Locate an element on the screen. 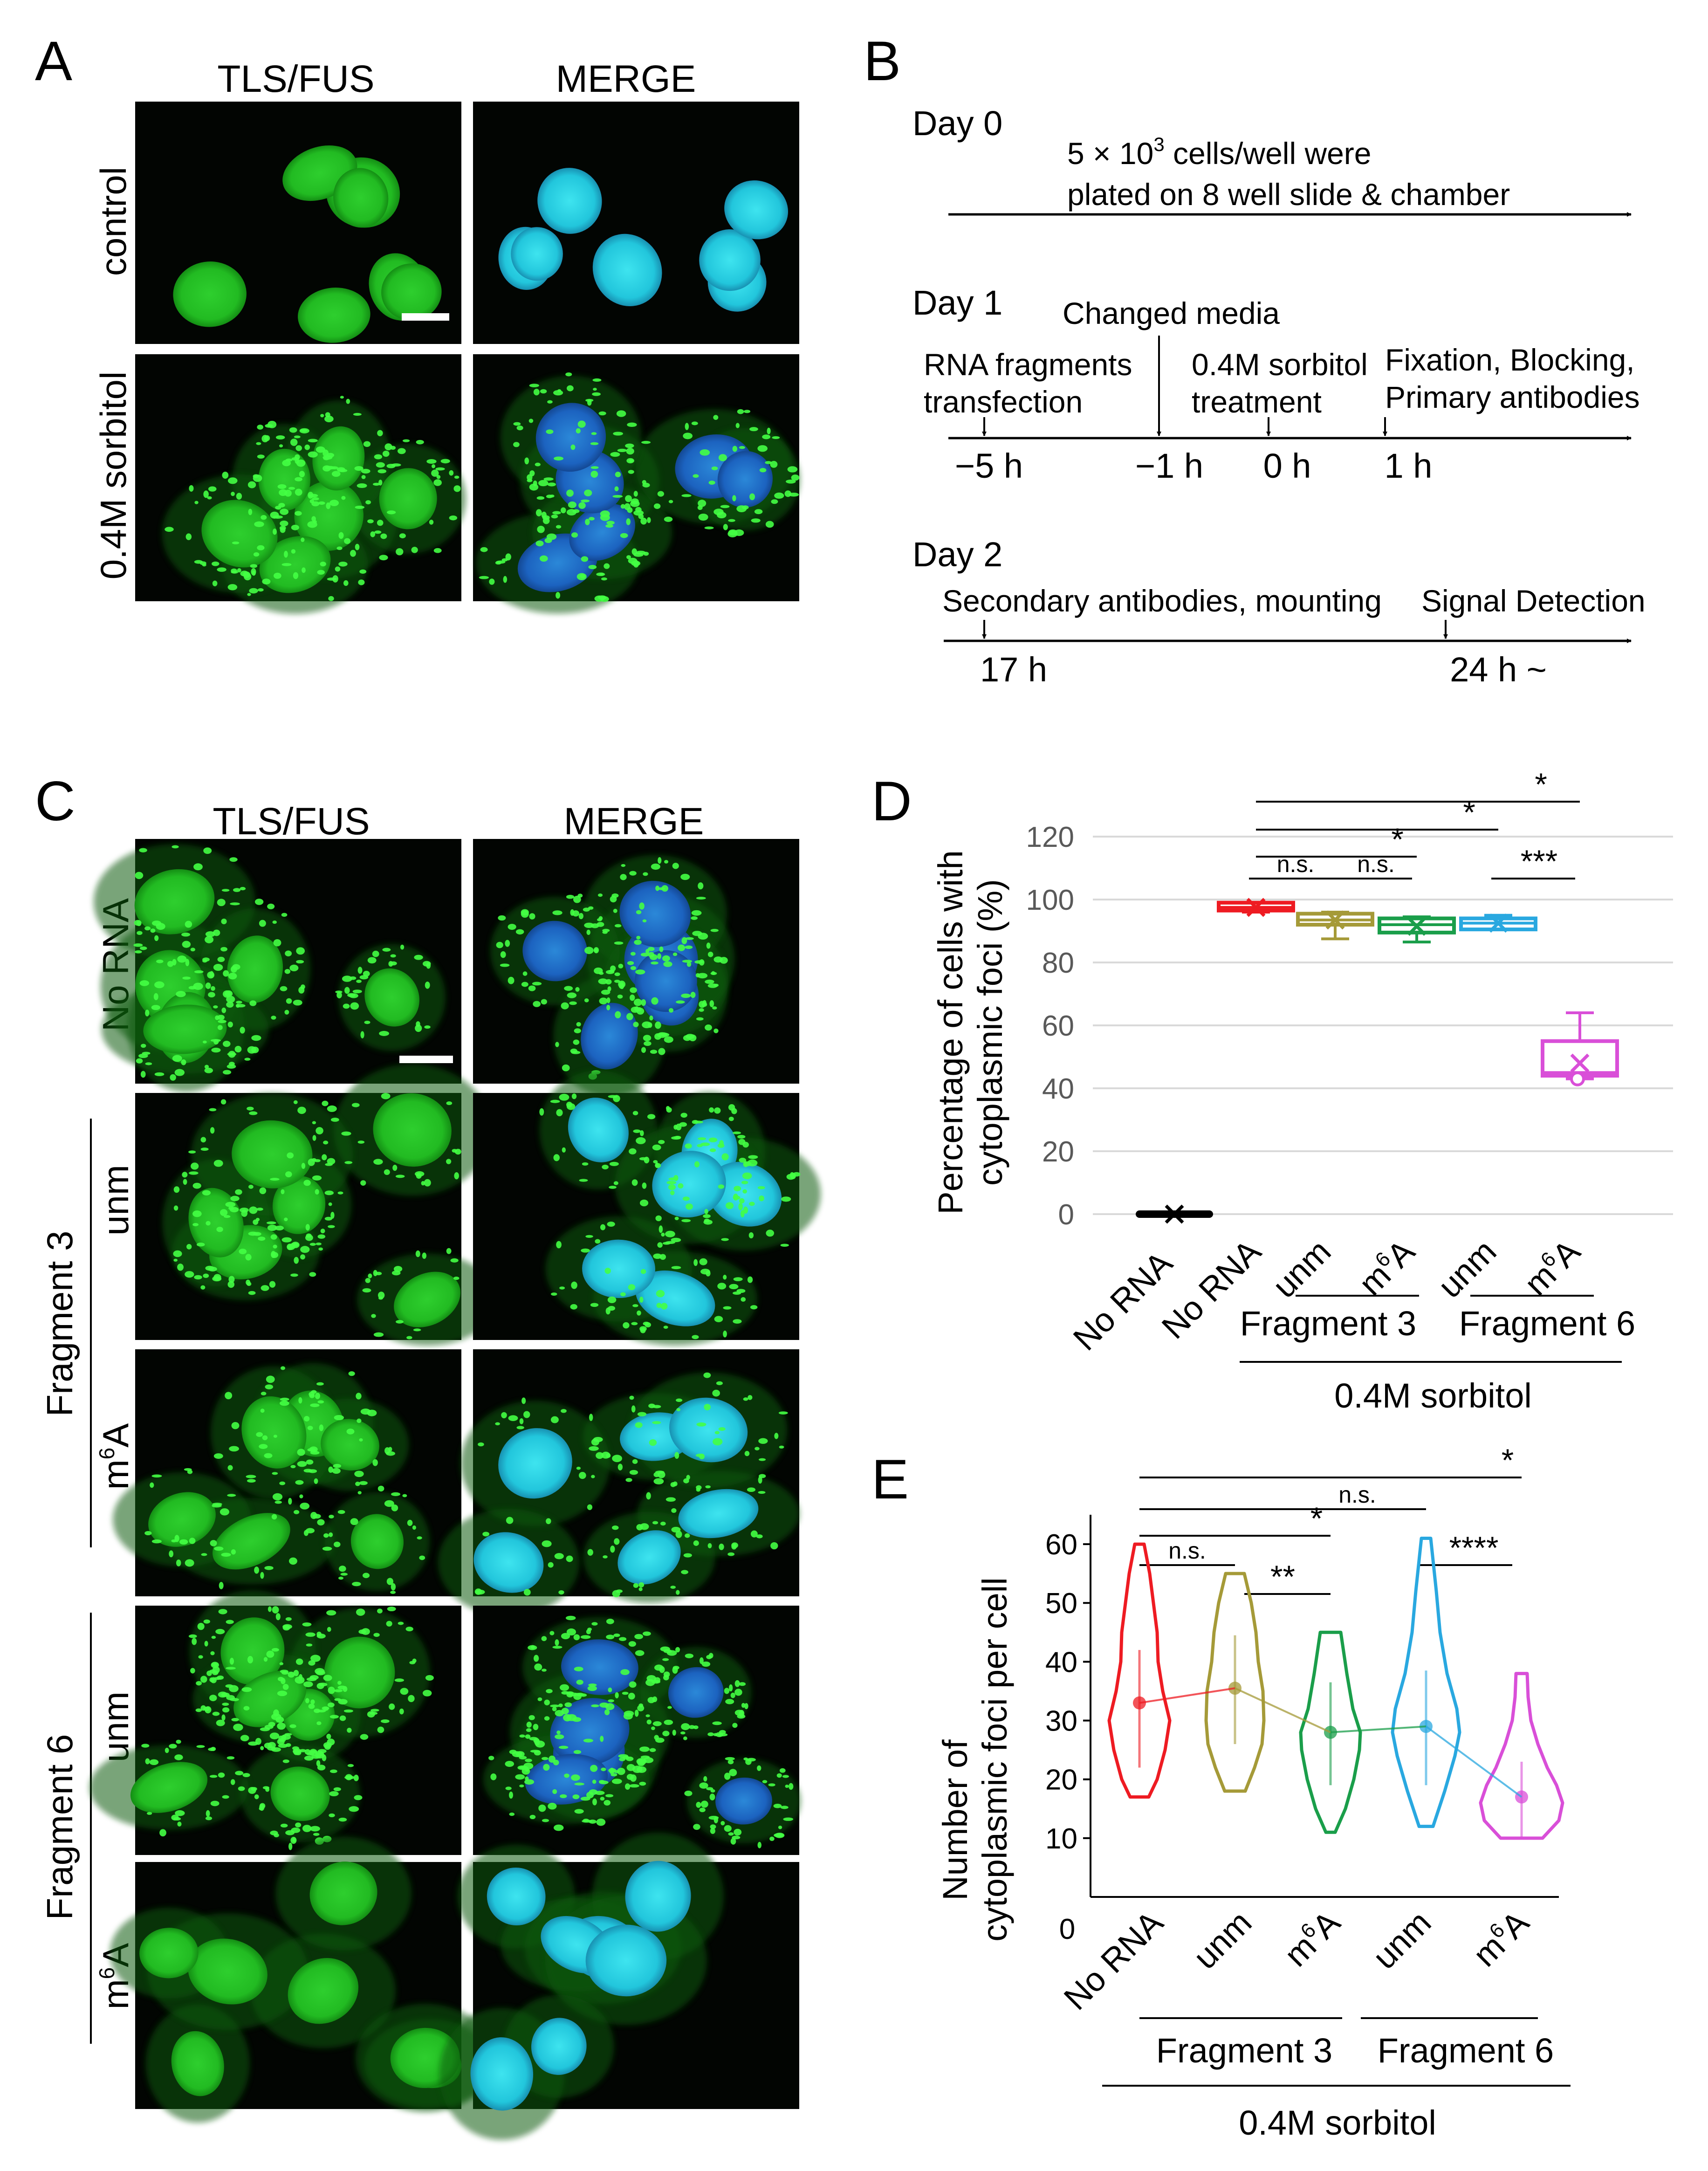 This screenshot has height=2171, width=1708. chart-e-group-fragment3: Fragment 3 is located at coordinates (1244, 2050).